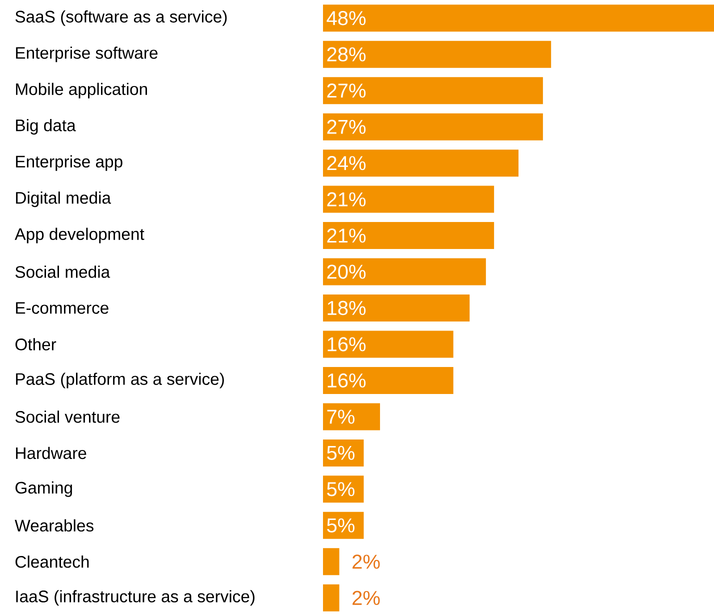 The height and width of the screenshot is (616, 714). I want to click on y-tick-label: Gaming, so click(44, 489).